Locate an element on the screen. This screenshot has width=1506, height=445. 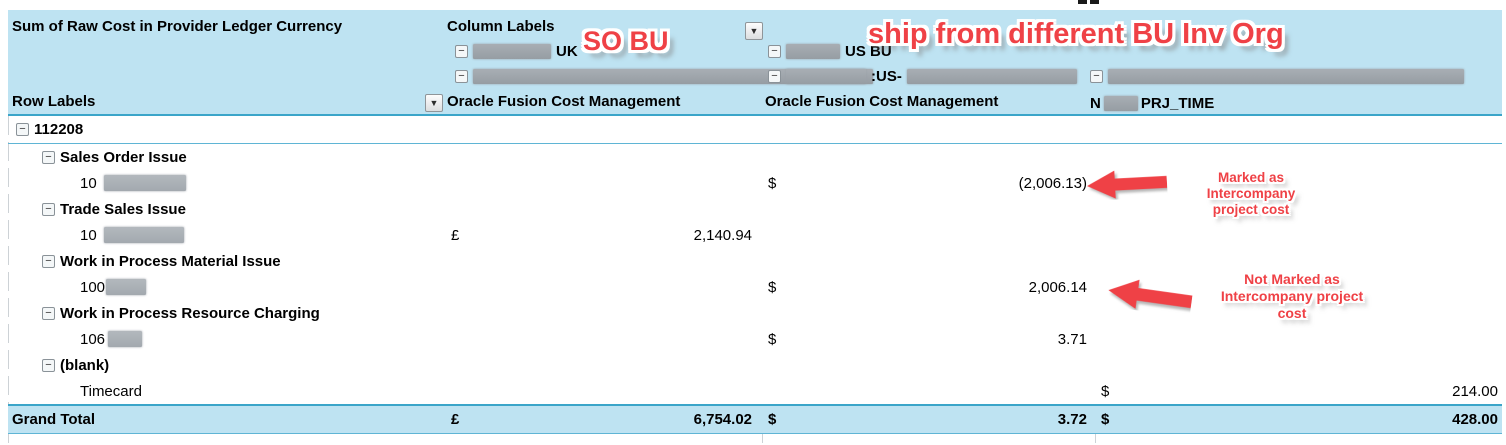
cell-value: 2,006.14 is located at coordinates (1057, 287).